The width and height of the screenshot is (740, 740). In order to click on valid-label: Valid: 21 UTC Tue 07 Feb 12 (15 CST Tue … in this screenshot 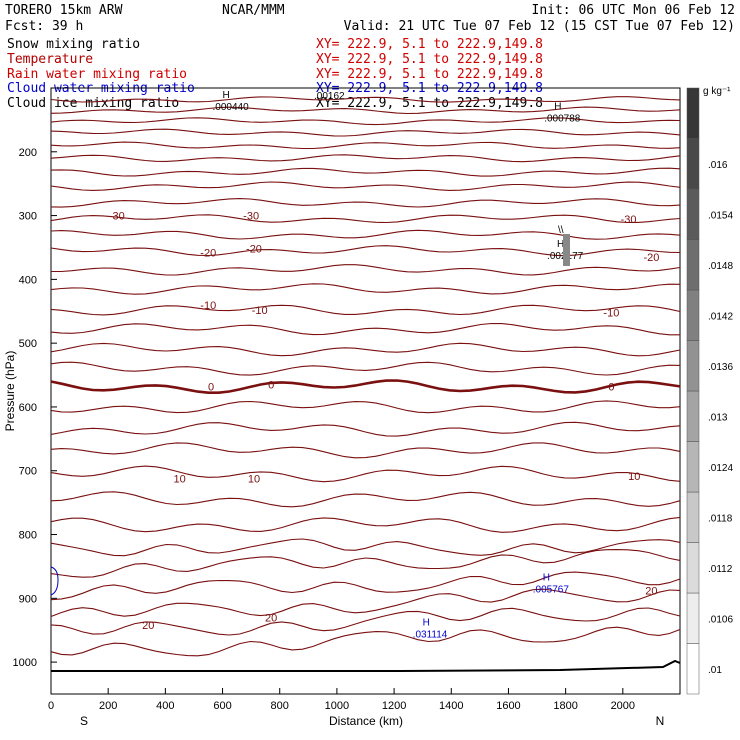, I will do `click(539, 26)`.